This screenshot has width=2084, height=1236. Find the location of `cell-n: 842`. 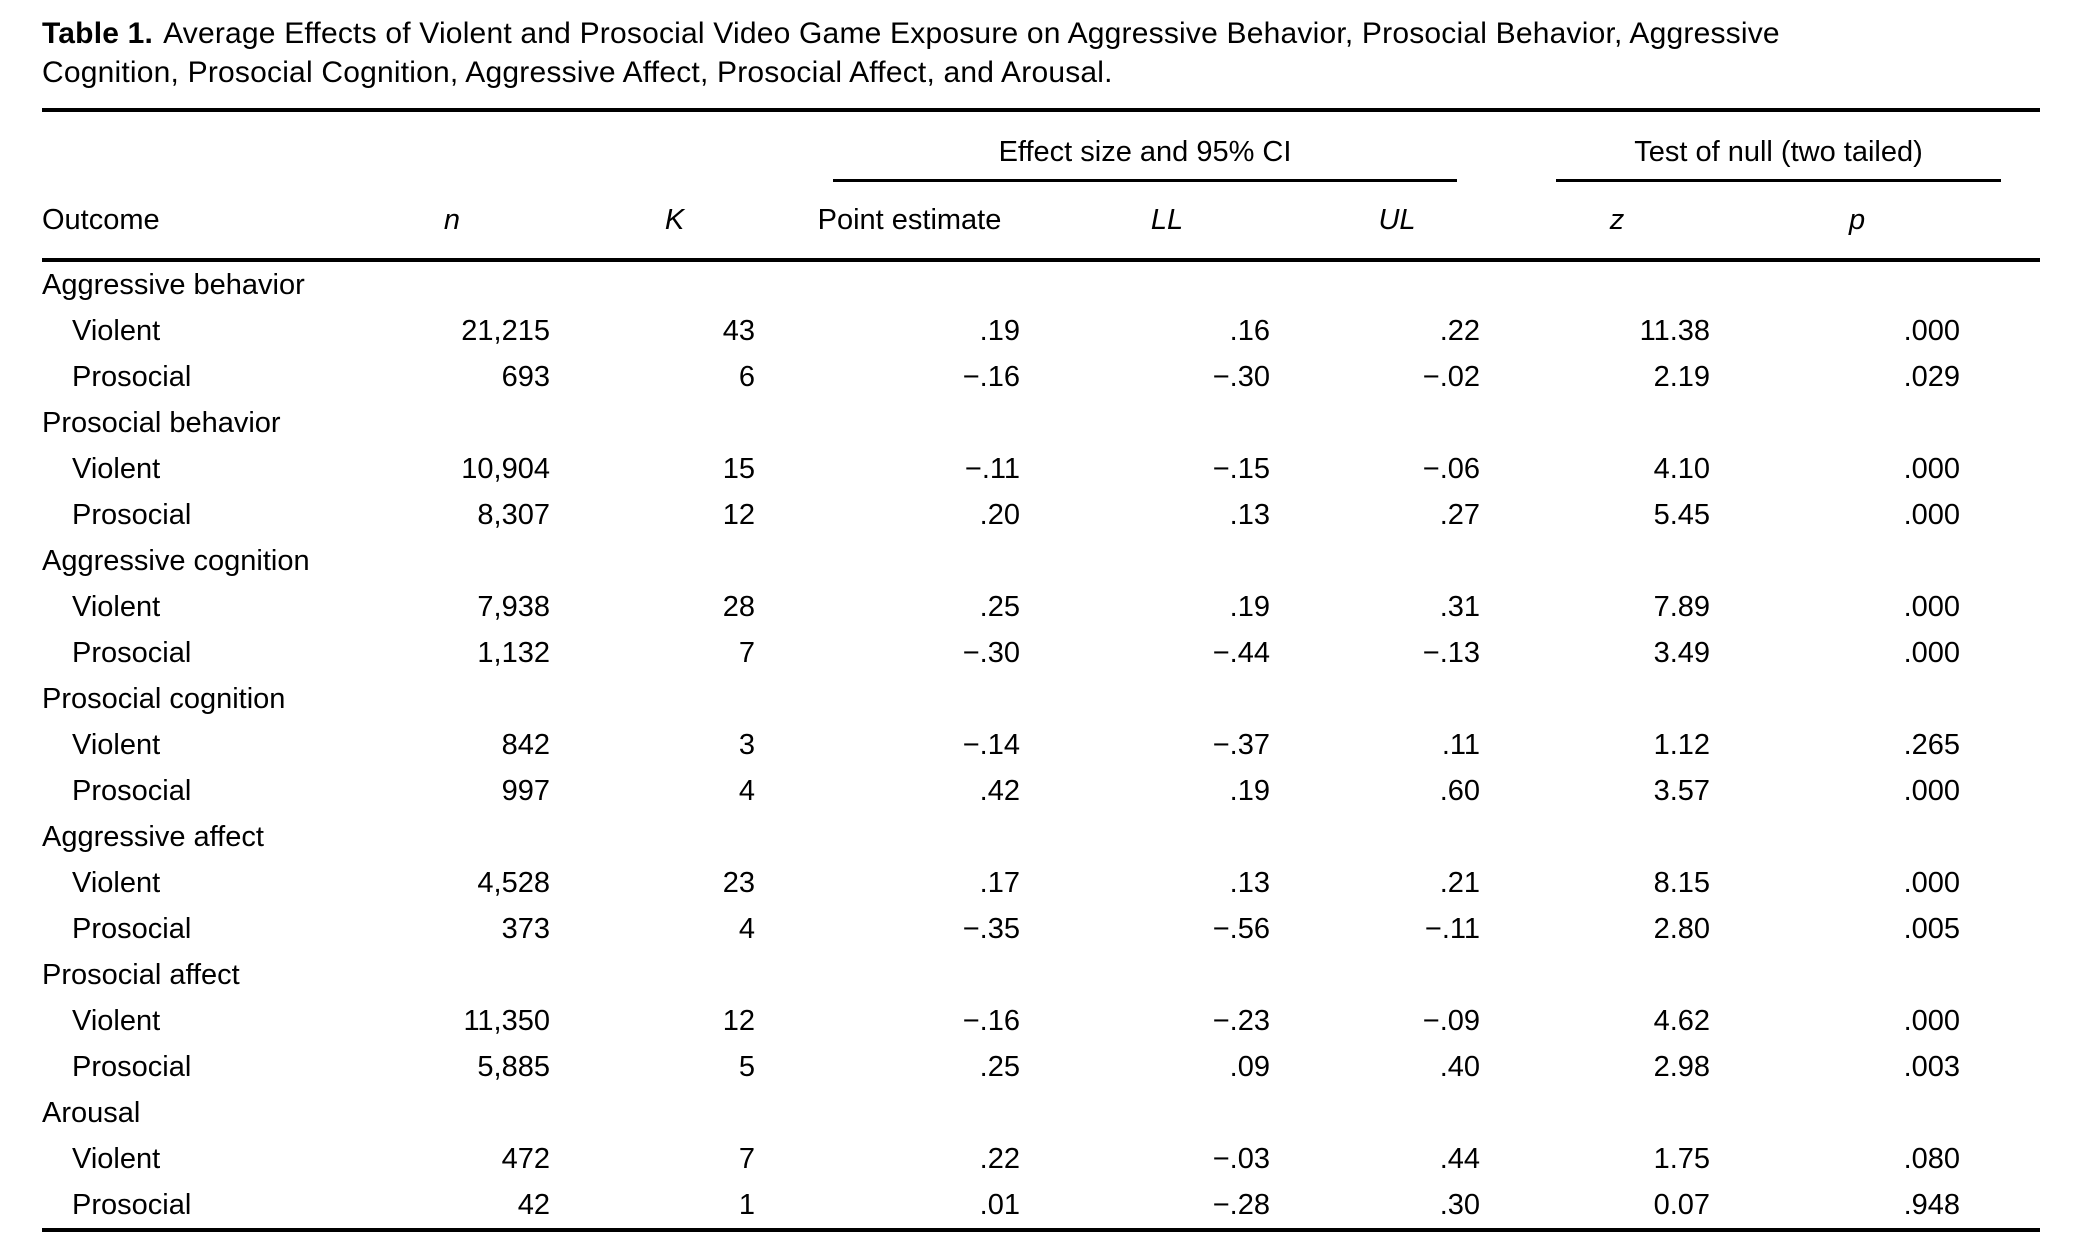

cell-n: 842 is located at coordinates (525, 744).